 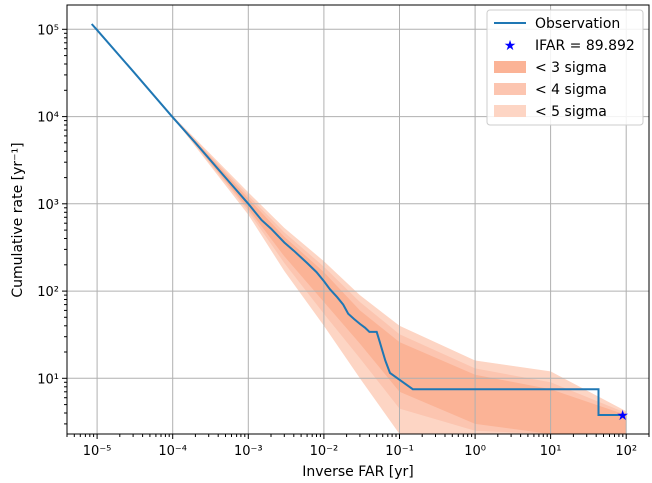 What do you see at coordinates (571, 90) in the screenshot?
I see `legend-label: < 4 sigma` at bounding box center [571, 90].